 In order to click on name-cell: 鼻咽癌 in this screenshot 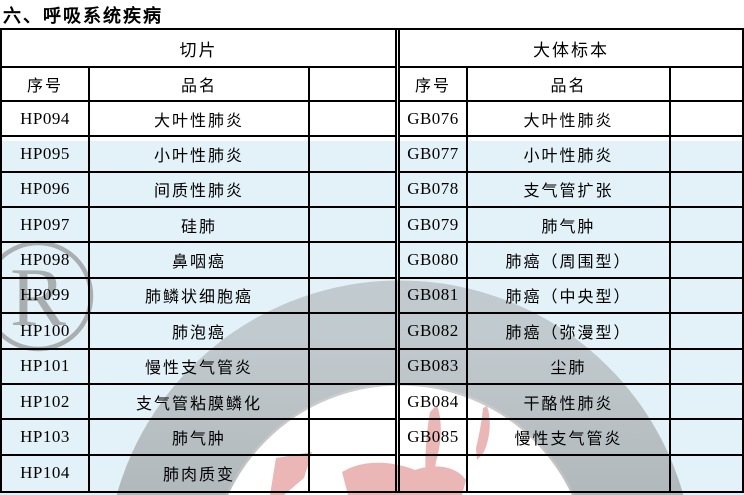, I will do `click(200, 261)`.